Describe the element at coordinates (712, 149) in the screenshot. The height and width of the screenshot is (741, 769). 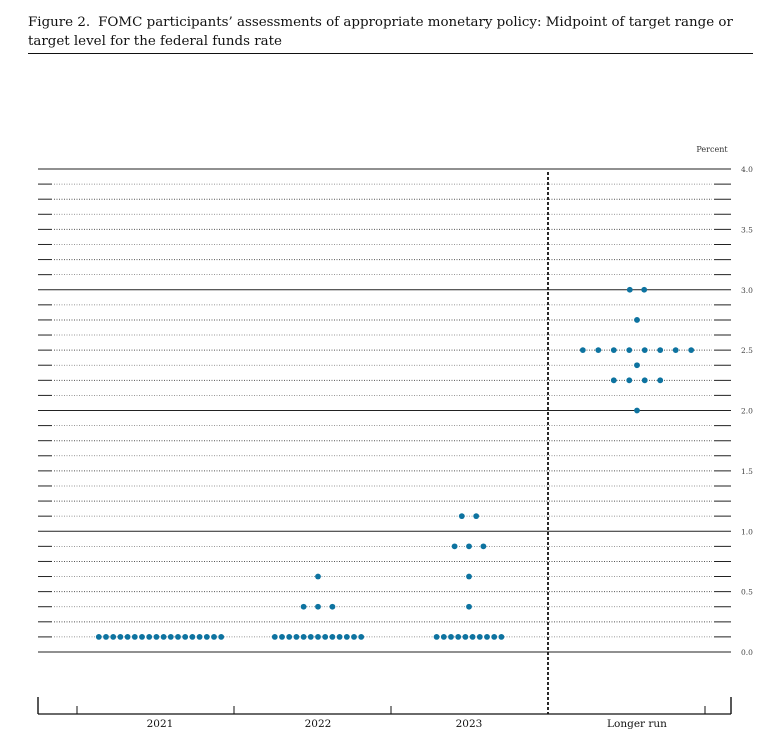
I see `y-axis-unit-label: Percent` at that location.